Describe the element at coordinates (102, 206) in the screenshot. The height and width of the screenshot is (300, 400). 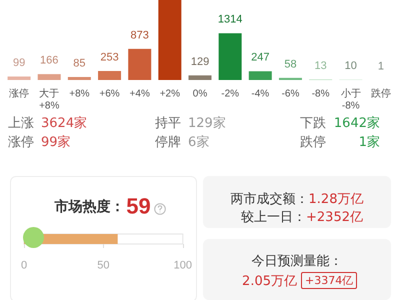
I see `chart-title: 市场热度：59` at that location.